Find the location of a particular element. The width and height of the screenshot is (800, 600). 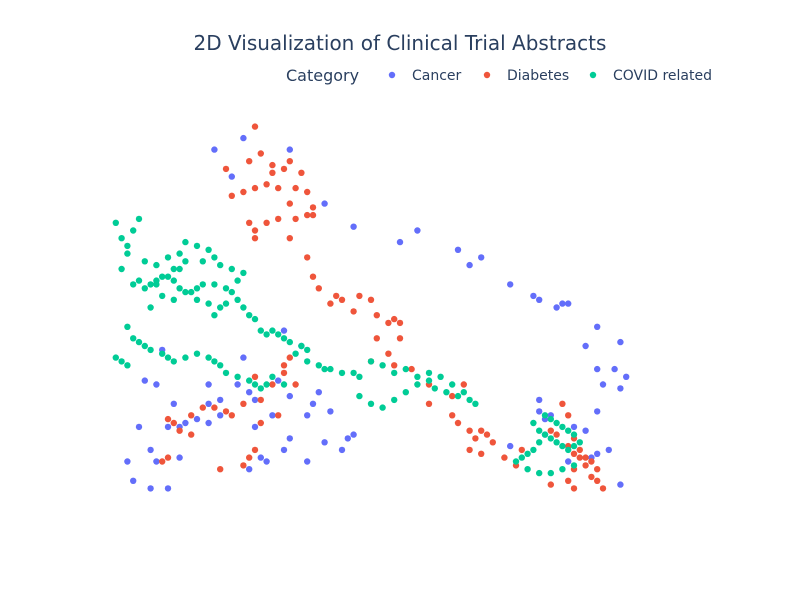

legend-label: Cancer is located at coordinates (437, 76).